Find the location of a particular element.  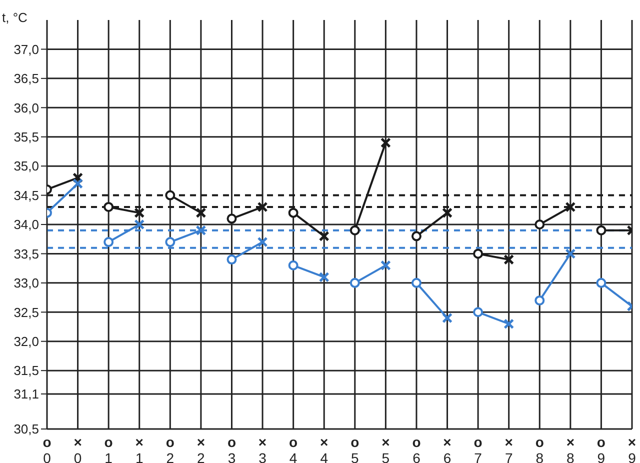

x-tick-label: o 0 is located at coordinates (47, 448).